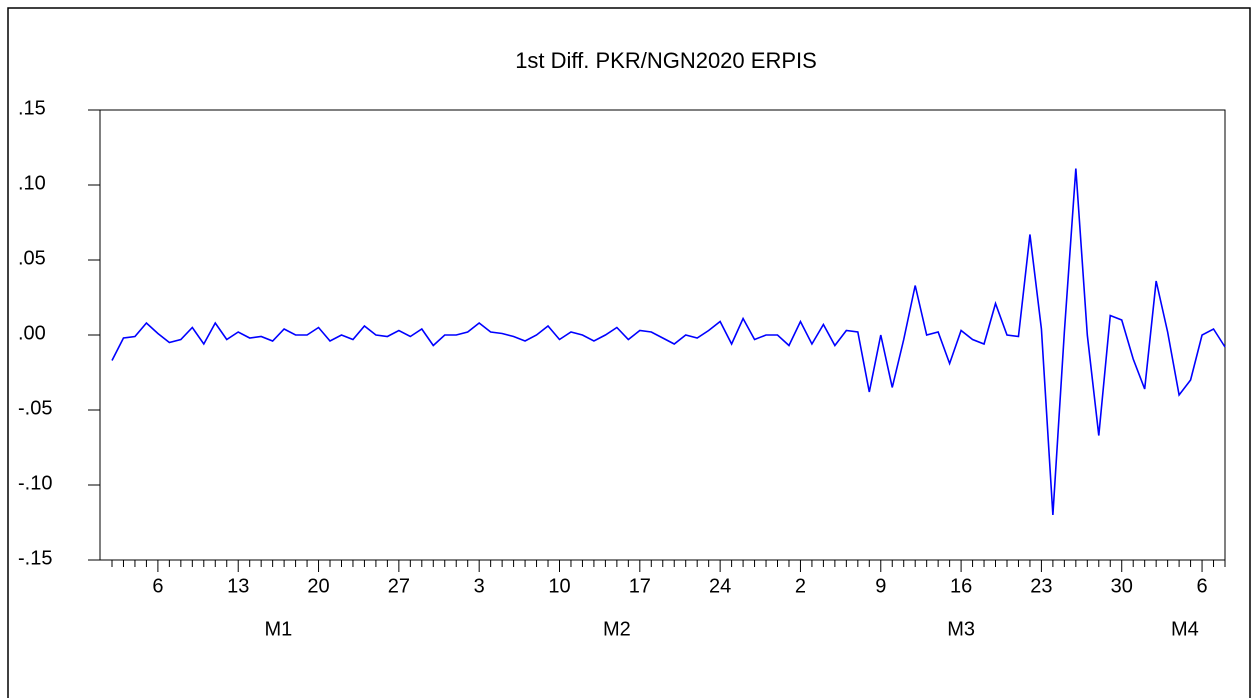 Image resolution: width=1259 pixels, height=698 pixels. I want to click on y-tick-label: .00, so click(32, 333).